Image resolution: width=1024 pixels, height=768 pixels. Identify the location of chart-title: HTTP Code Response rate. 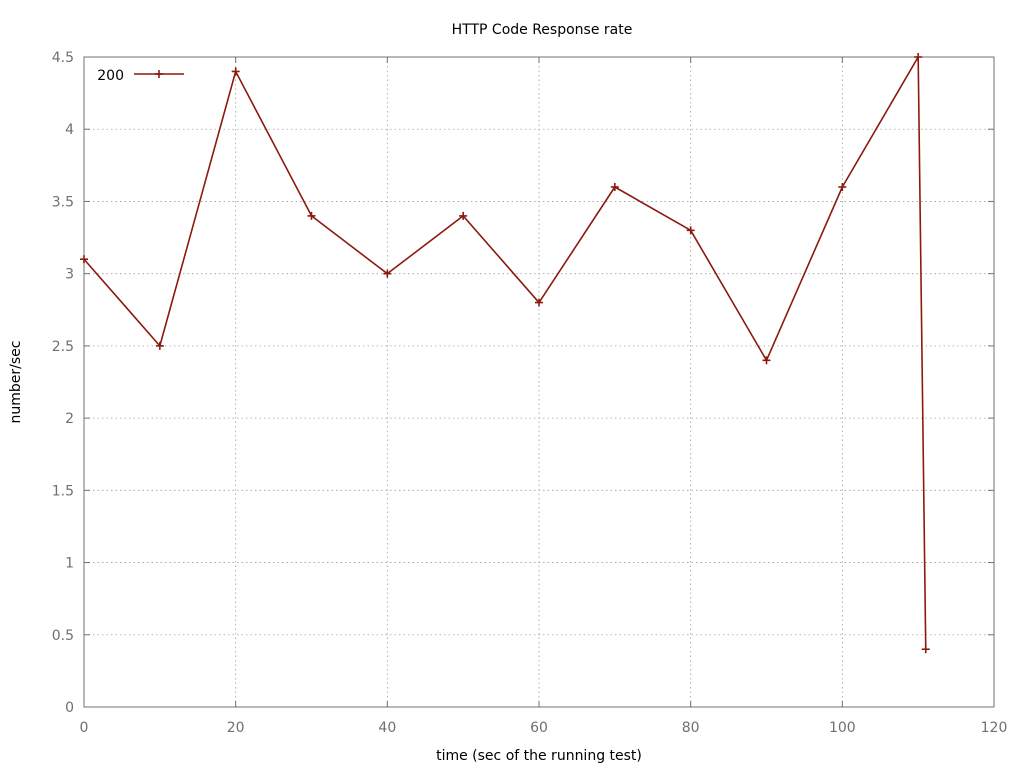
(542, 30).